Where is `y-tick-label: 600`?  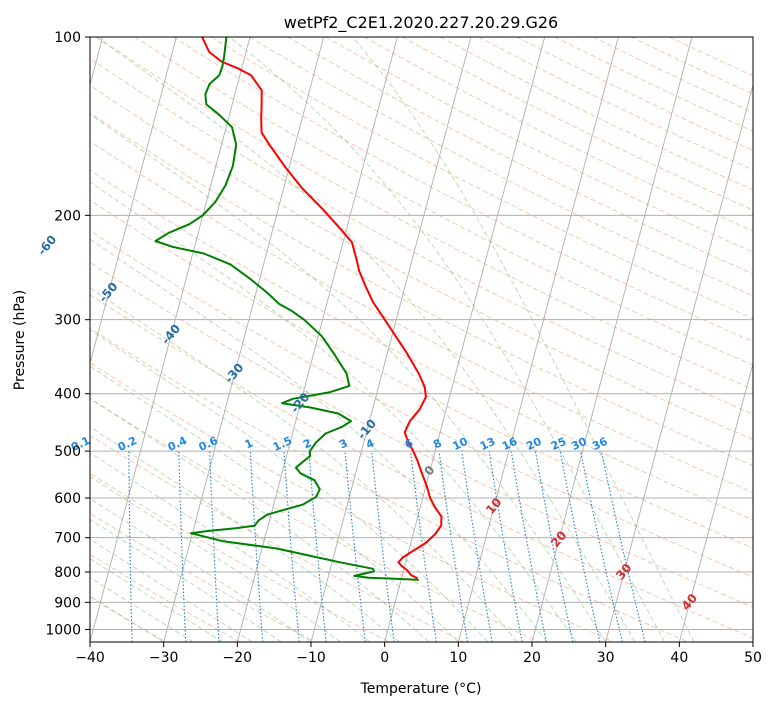 y-tick-label: 600 is located at coordinates (67, 499).